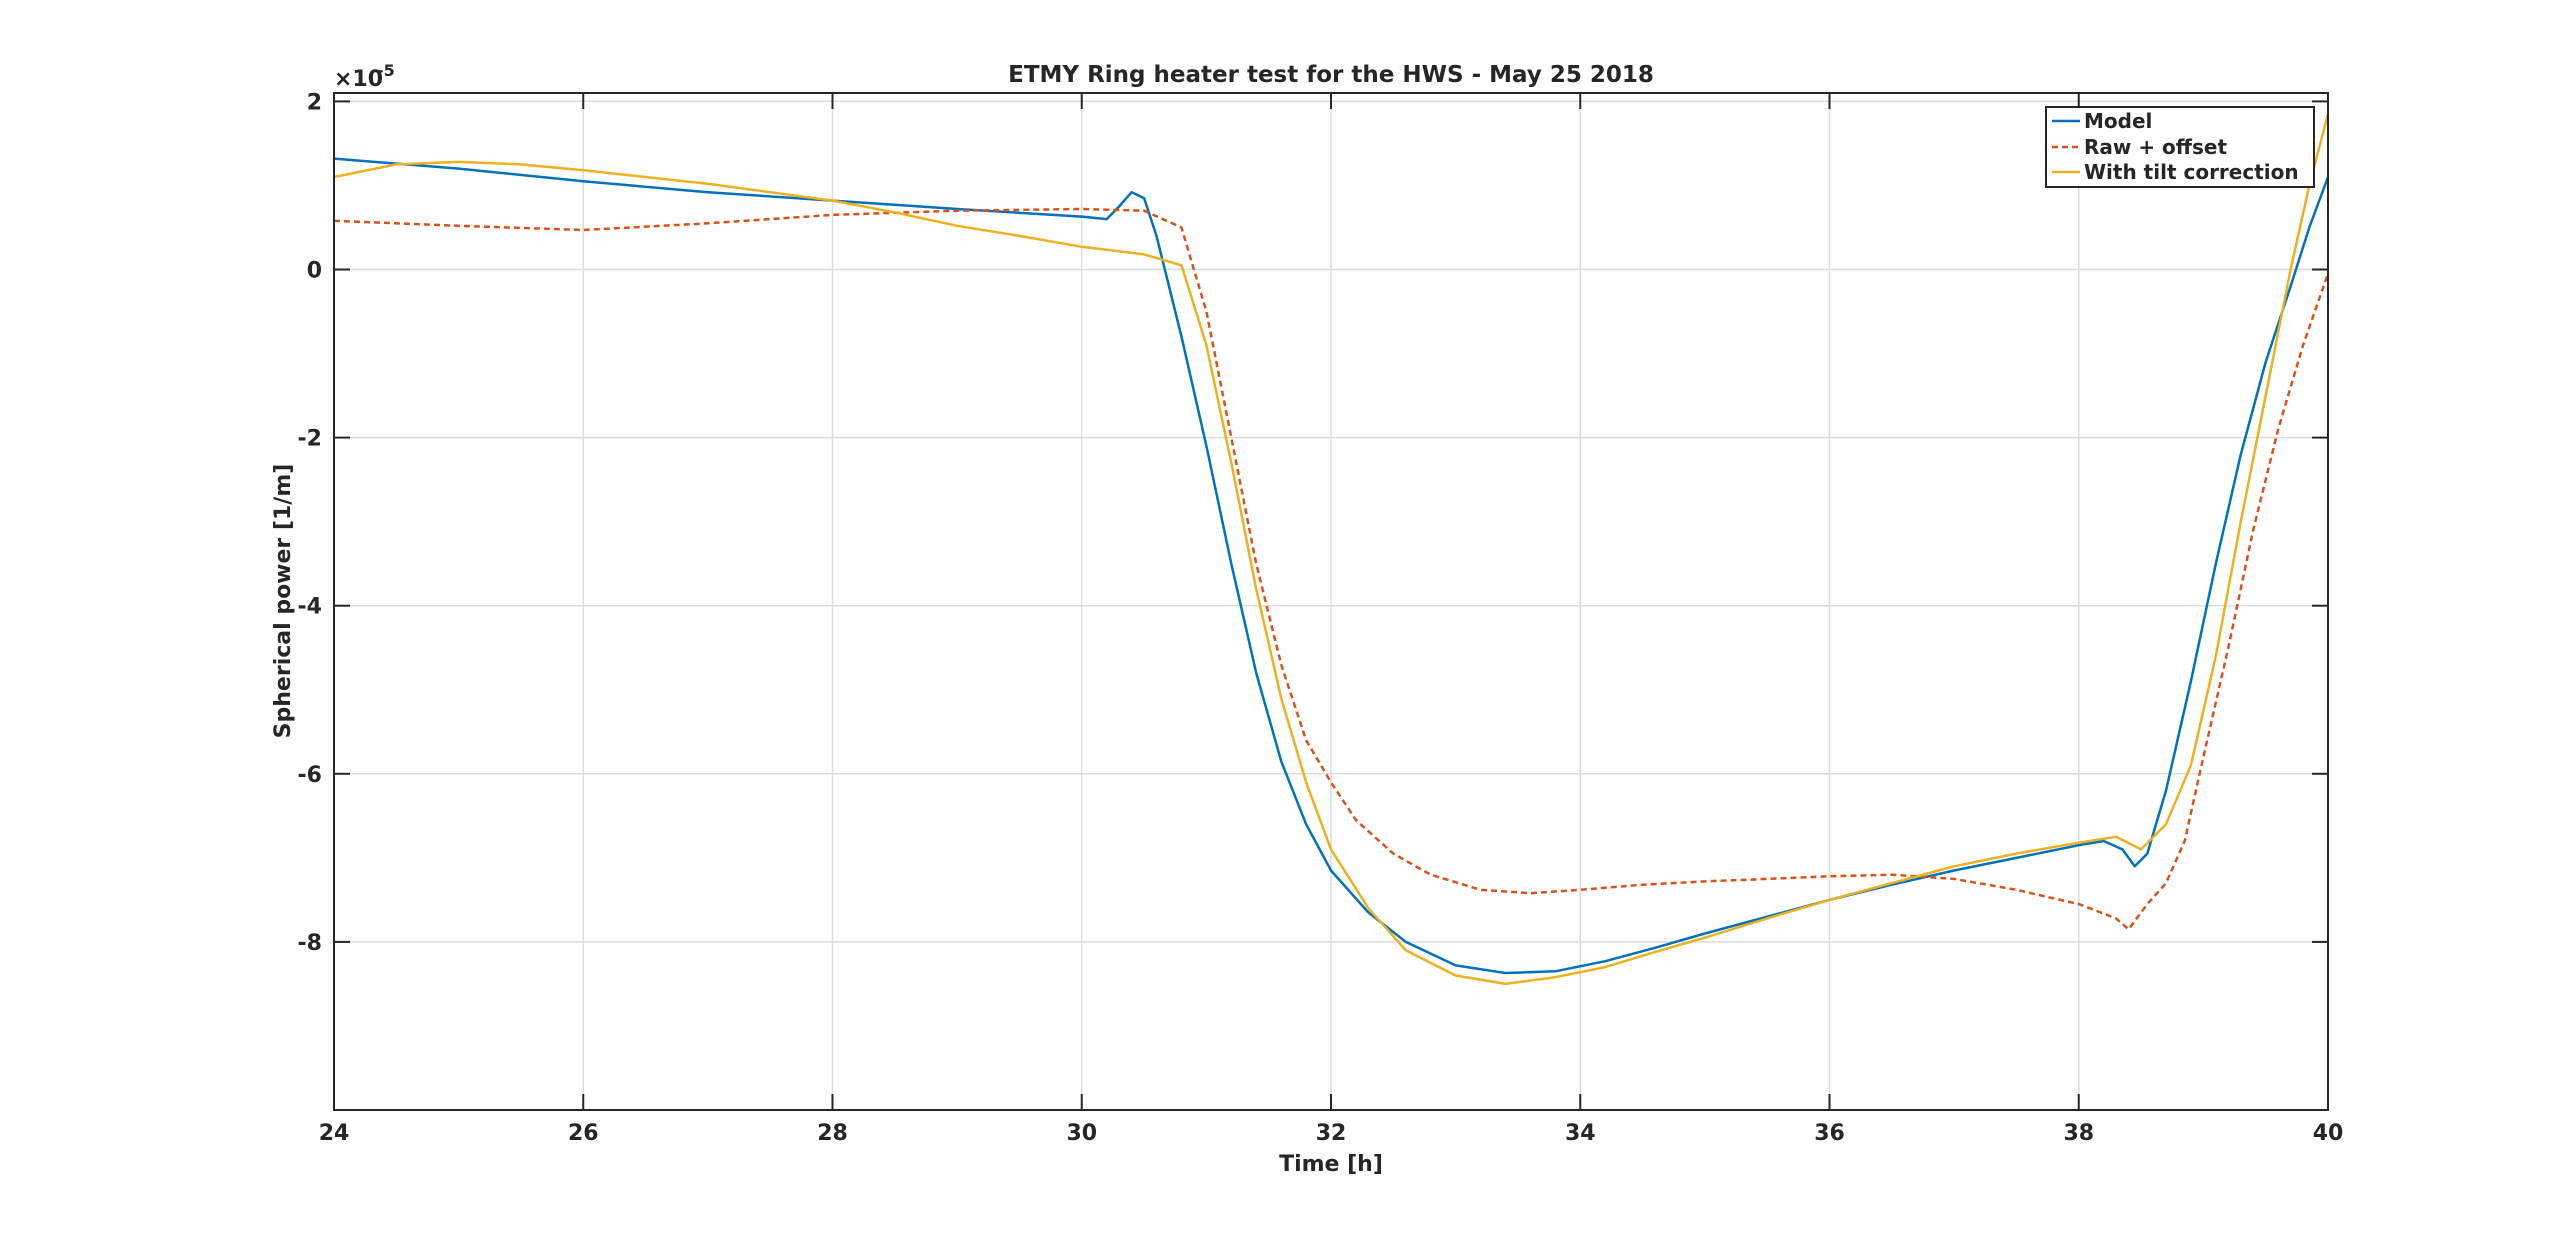 The height and width of the screenshot is (1243, 2560). What do you see at coordinates (1331, 1164) in the screenshot?
I see `x-axis-label: Time [h]` at bounding box center [1331, 1164].